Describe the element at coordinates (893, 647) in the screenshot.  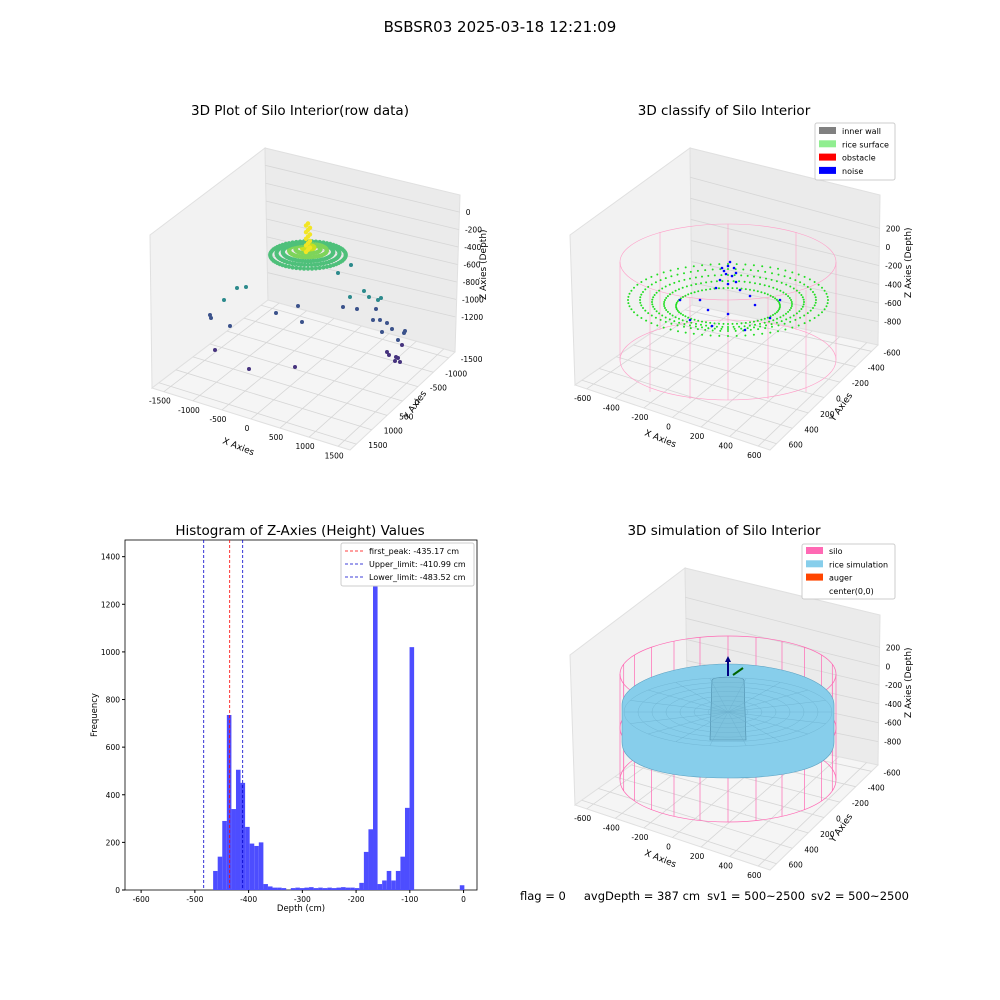
I see `p4-ztick: 200` at that location.